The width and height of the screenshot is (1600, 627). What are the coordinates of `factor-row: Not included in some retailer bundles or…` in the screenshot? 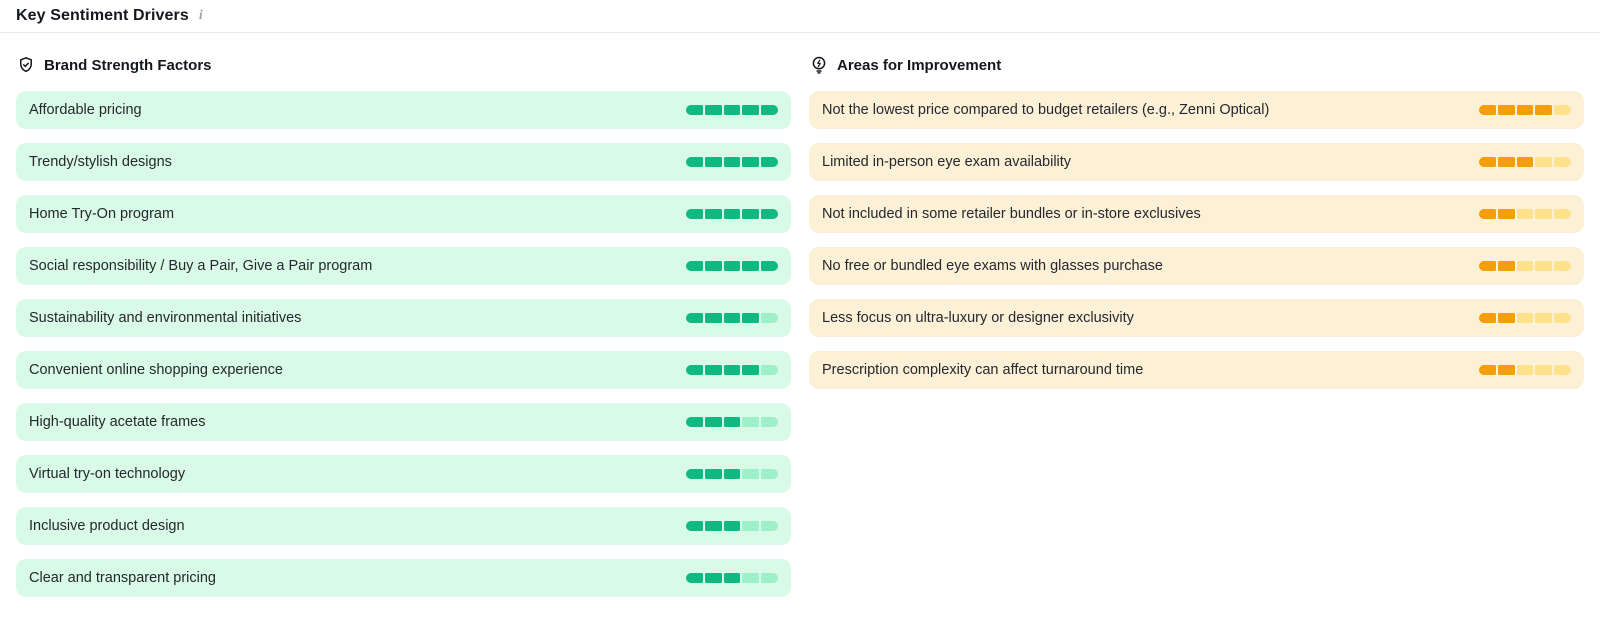 It's located at (1196, 214).